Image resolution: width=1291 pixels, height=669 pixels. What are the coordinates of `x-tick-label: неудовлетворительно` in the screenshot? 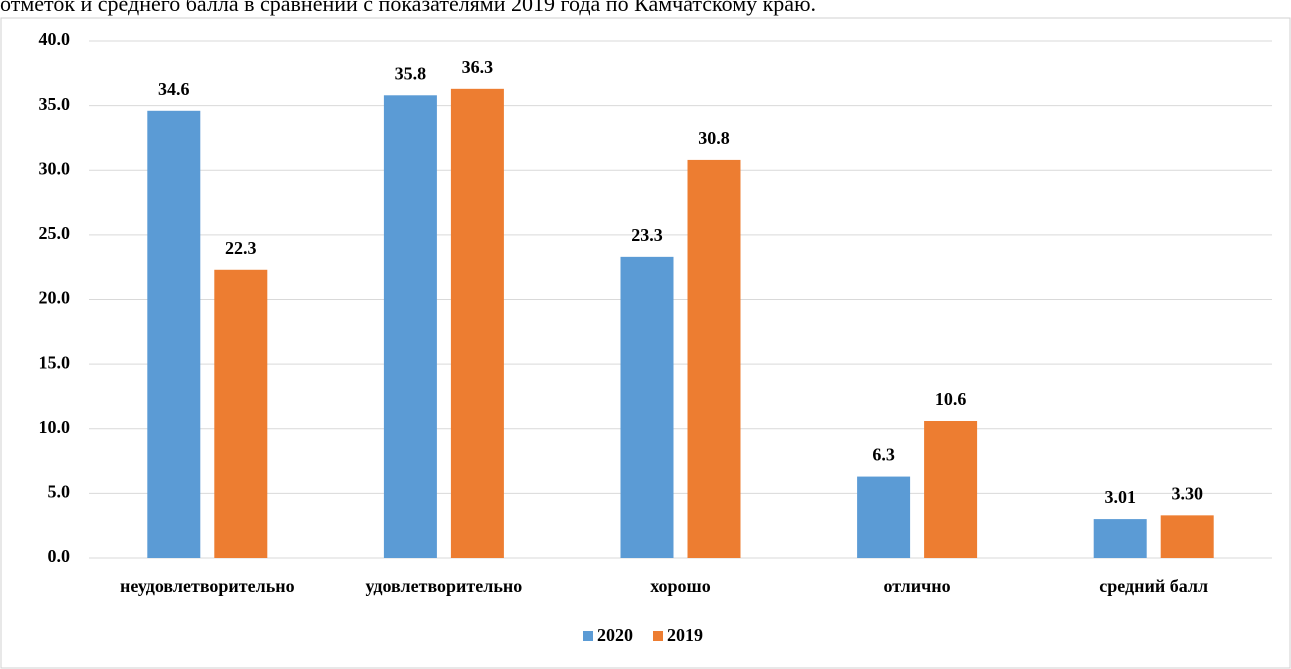 It's located at (207, 586).